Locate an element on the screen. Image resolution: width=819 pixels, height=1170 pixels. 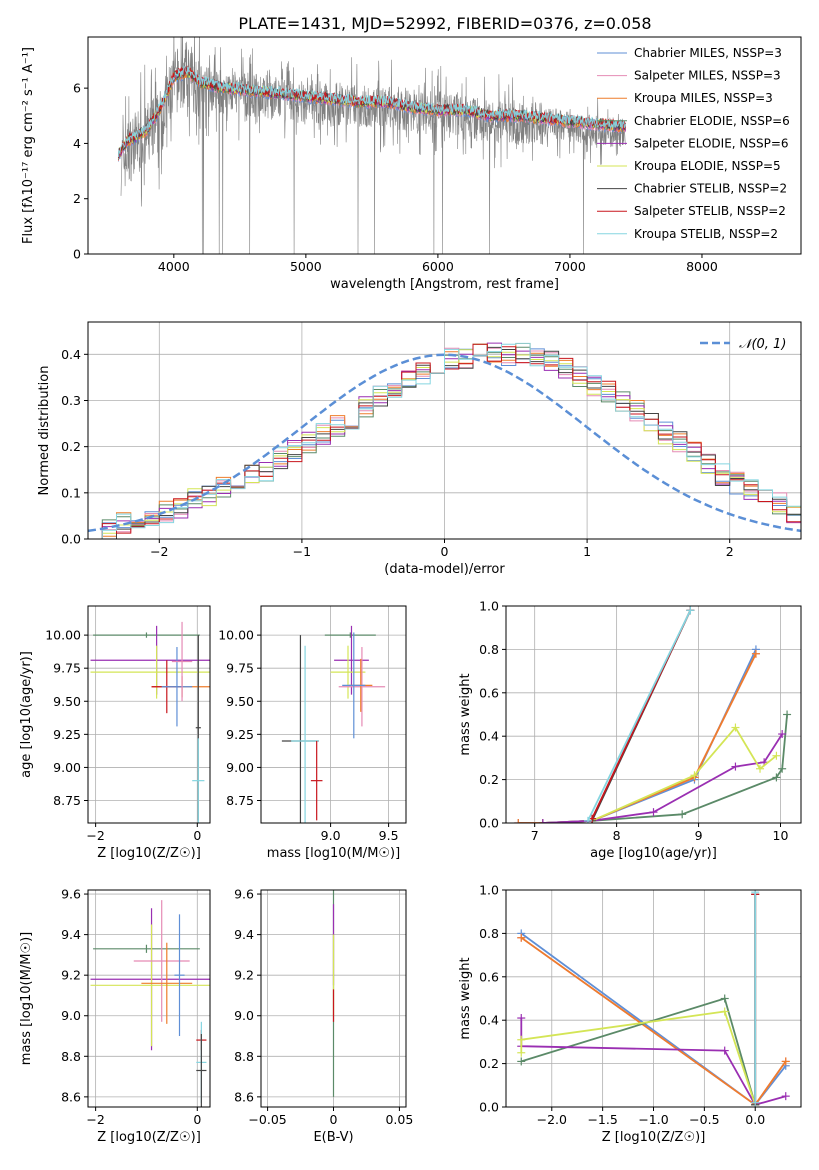
hist-chabrier-miles is located at coordinates (444, 443).